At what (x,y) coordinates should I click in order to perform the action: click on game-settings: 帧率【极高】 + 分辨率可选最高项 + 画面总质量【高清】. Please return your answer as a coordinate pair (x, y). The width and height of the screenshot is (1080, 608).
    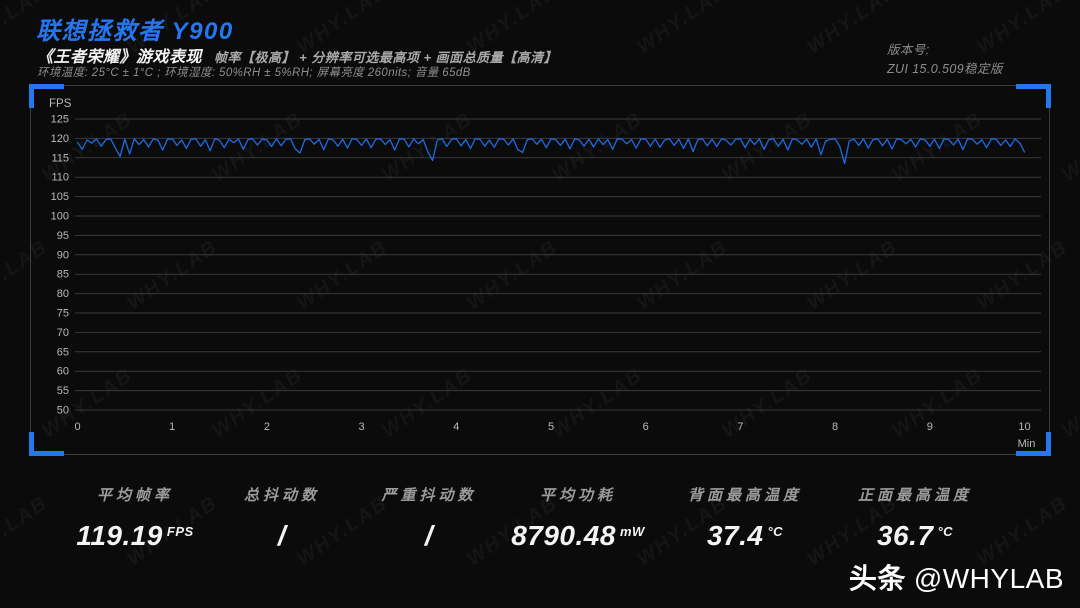
    Looking at the image, I should click on (386, 57).